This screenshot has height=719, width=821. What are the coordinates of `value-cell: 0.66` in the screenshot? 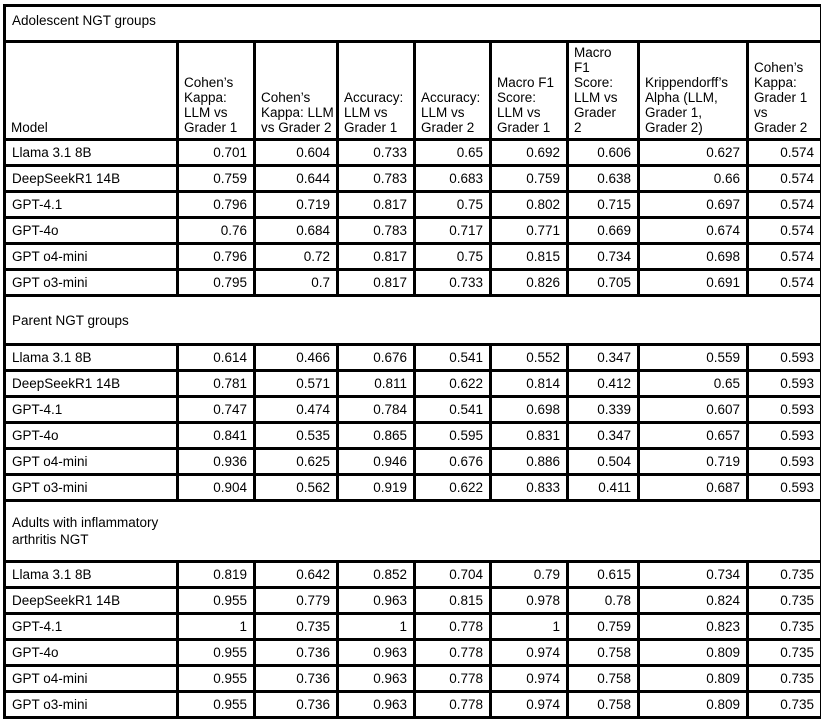 It's located at (693, 179).